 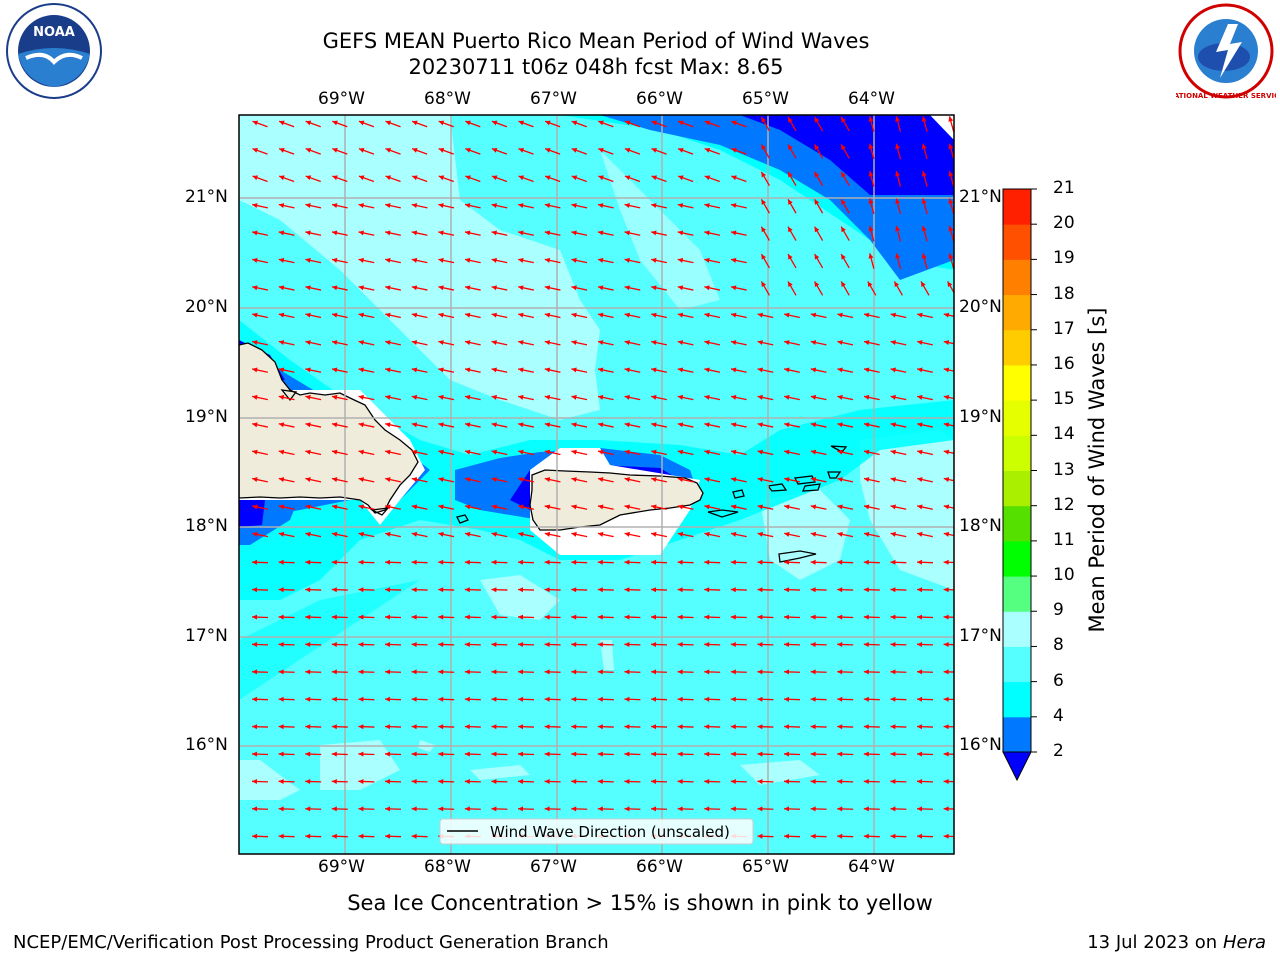 What do you see at coordinates (1019, 485) in the screenshot?
I see `colorbar` at bounding box center [1019, 485].